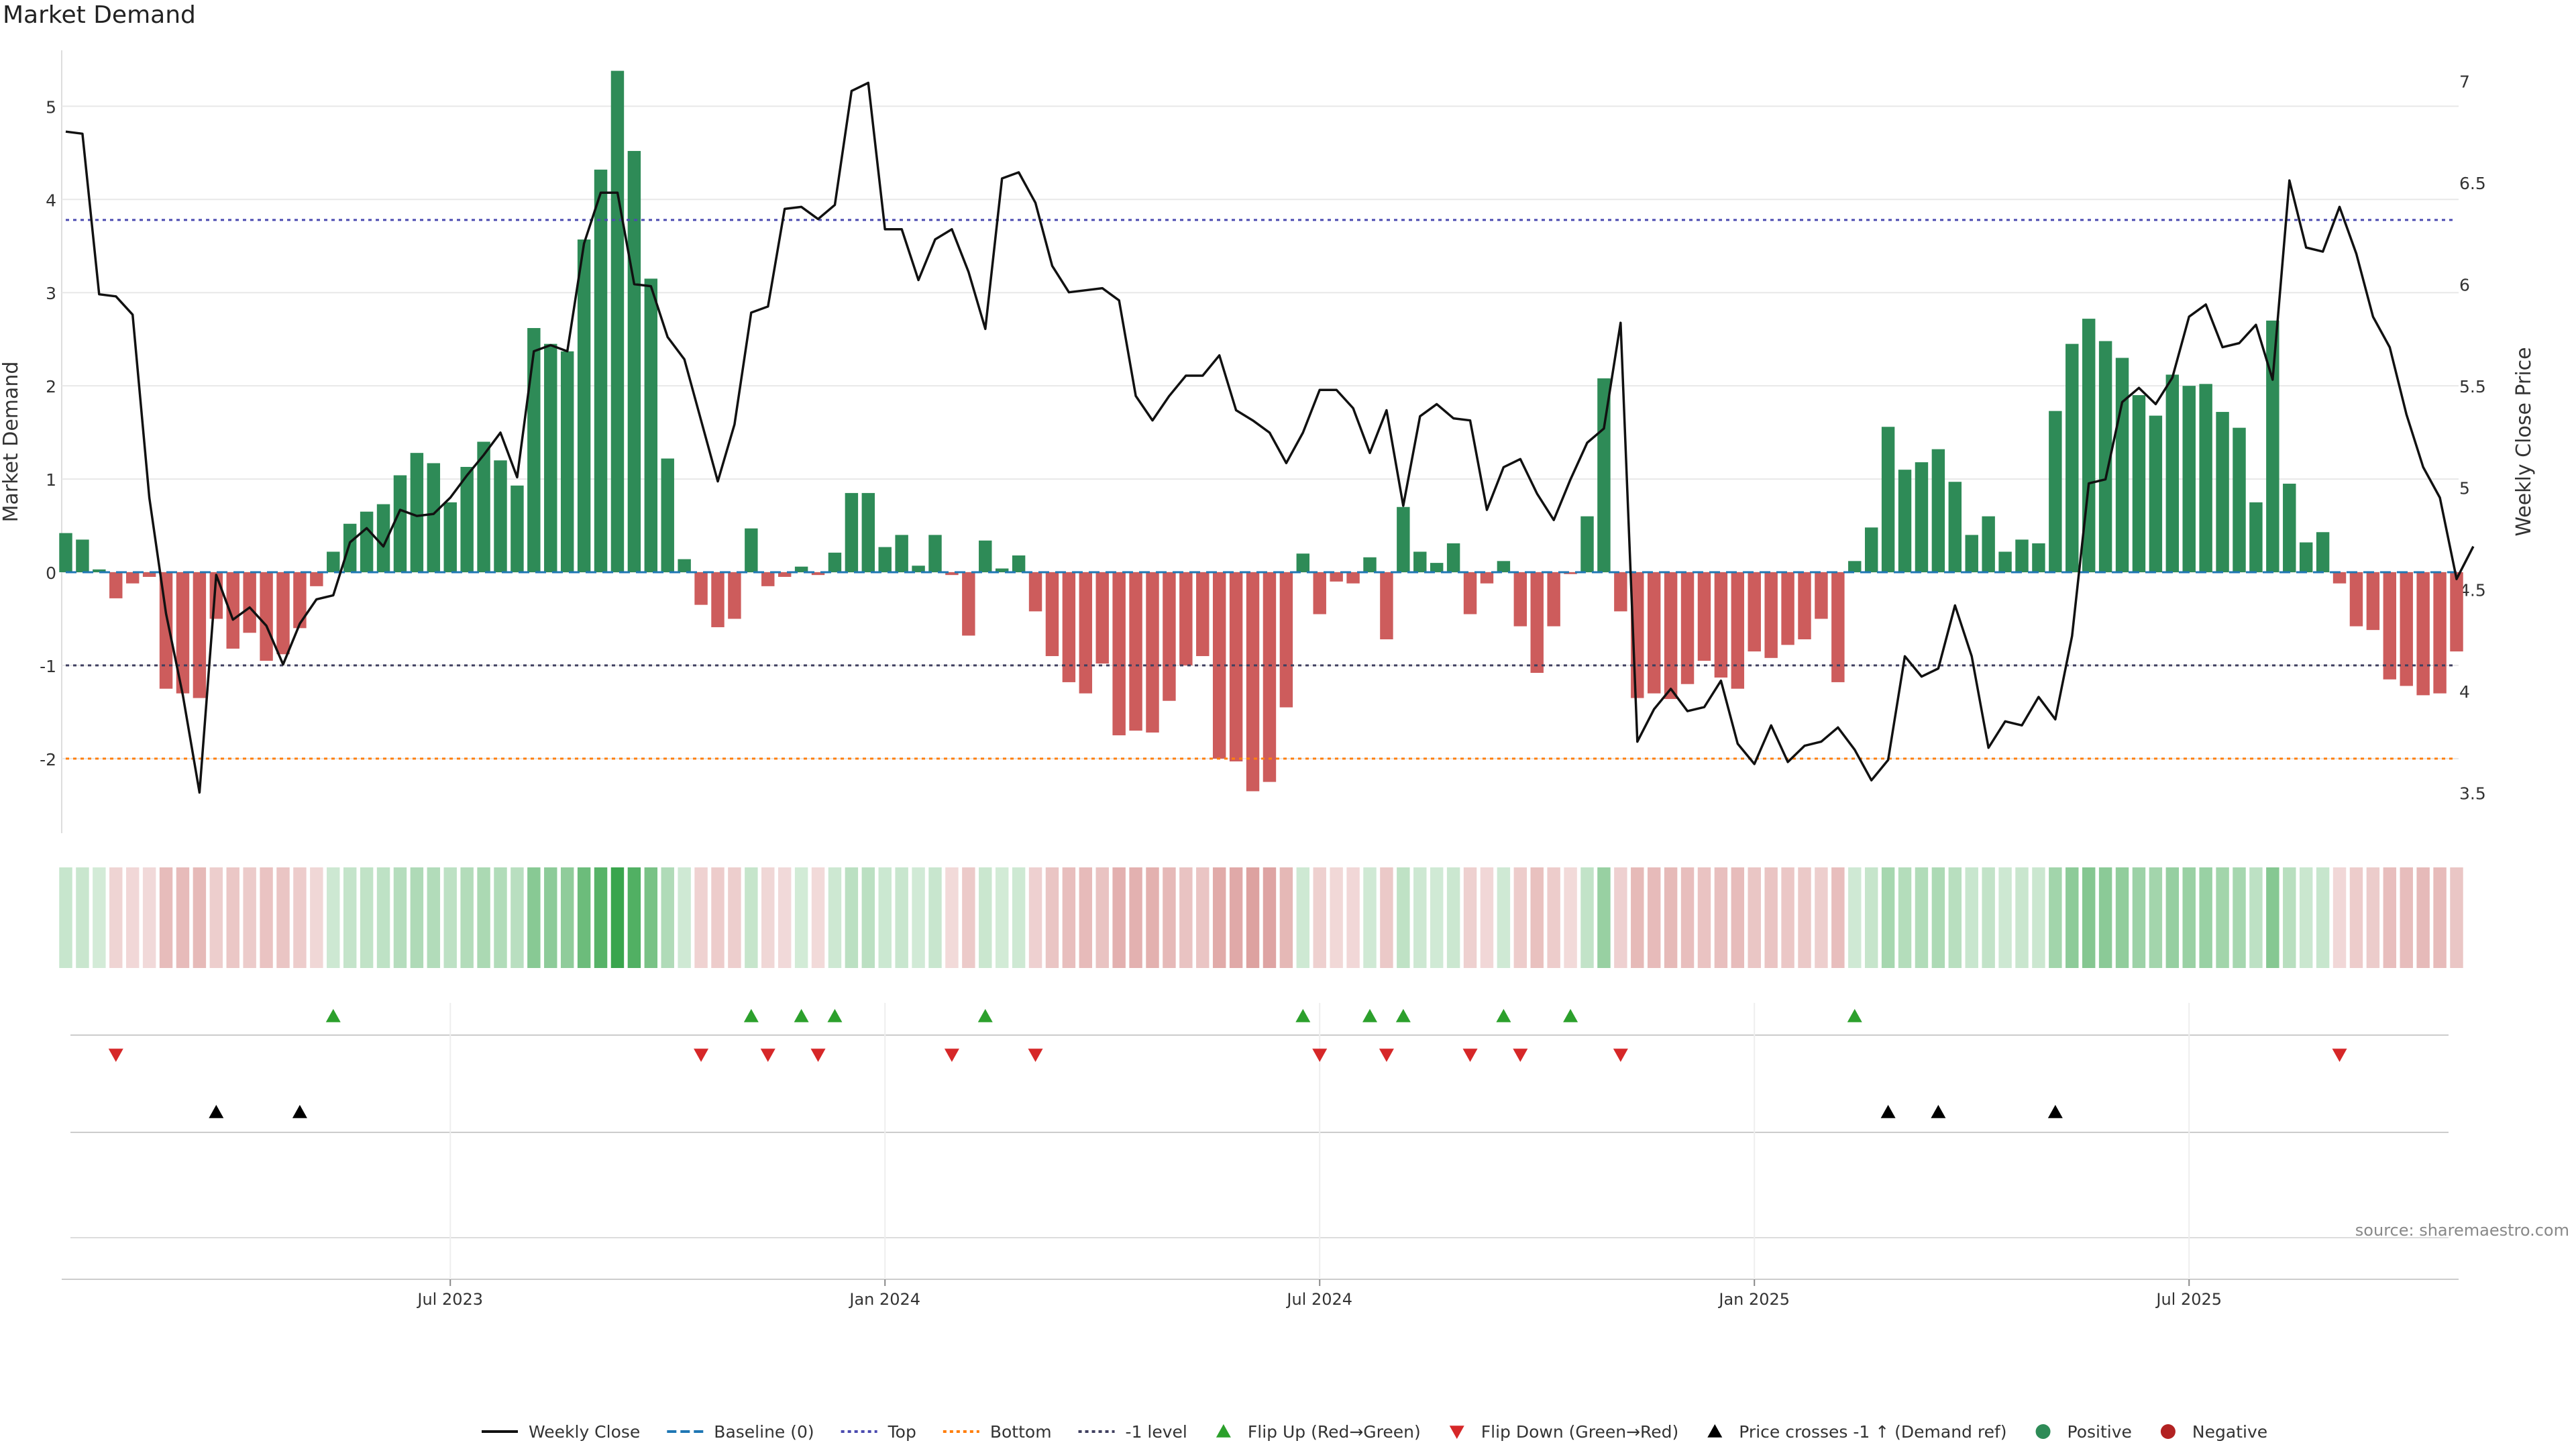  Describe the element at coordinates (51, 386) in the screenshot. I see `y-tick-label: 2` at that location.